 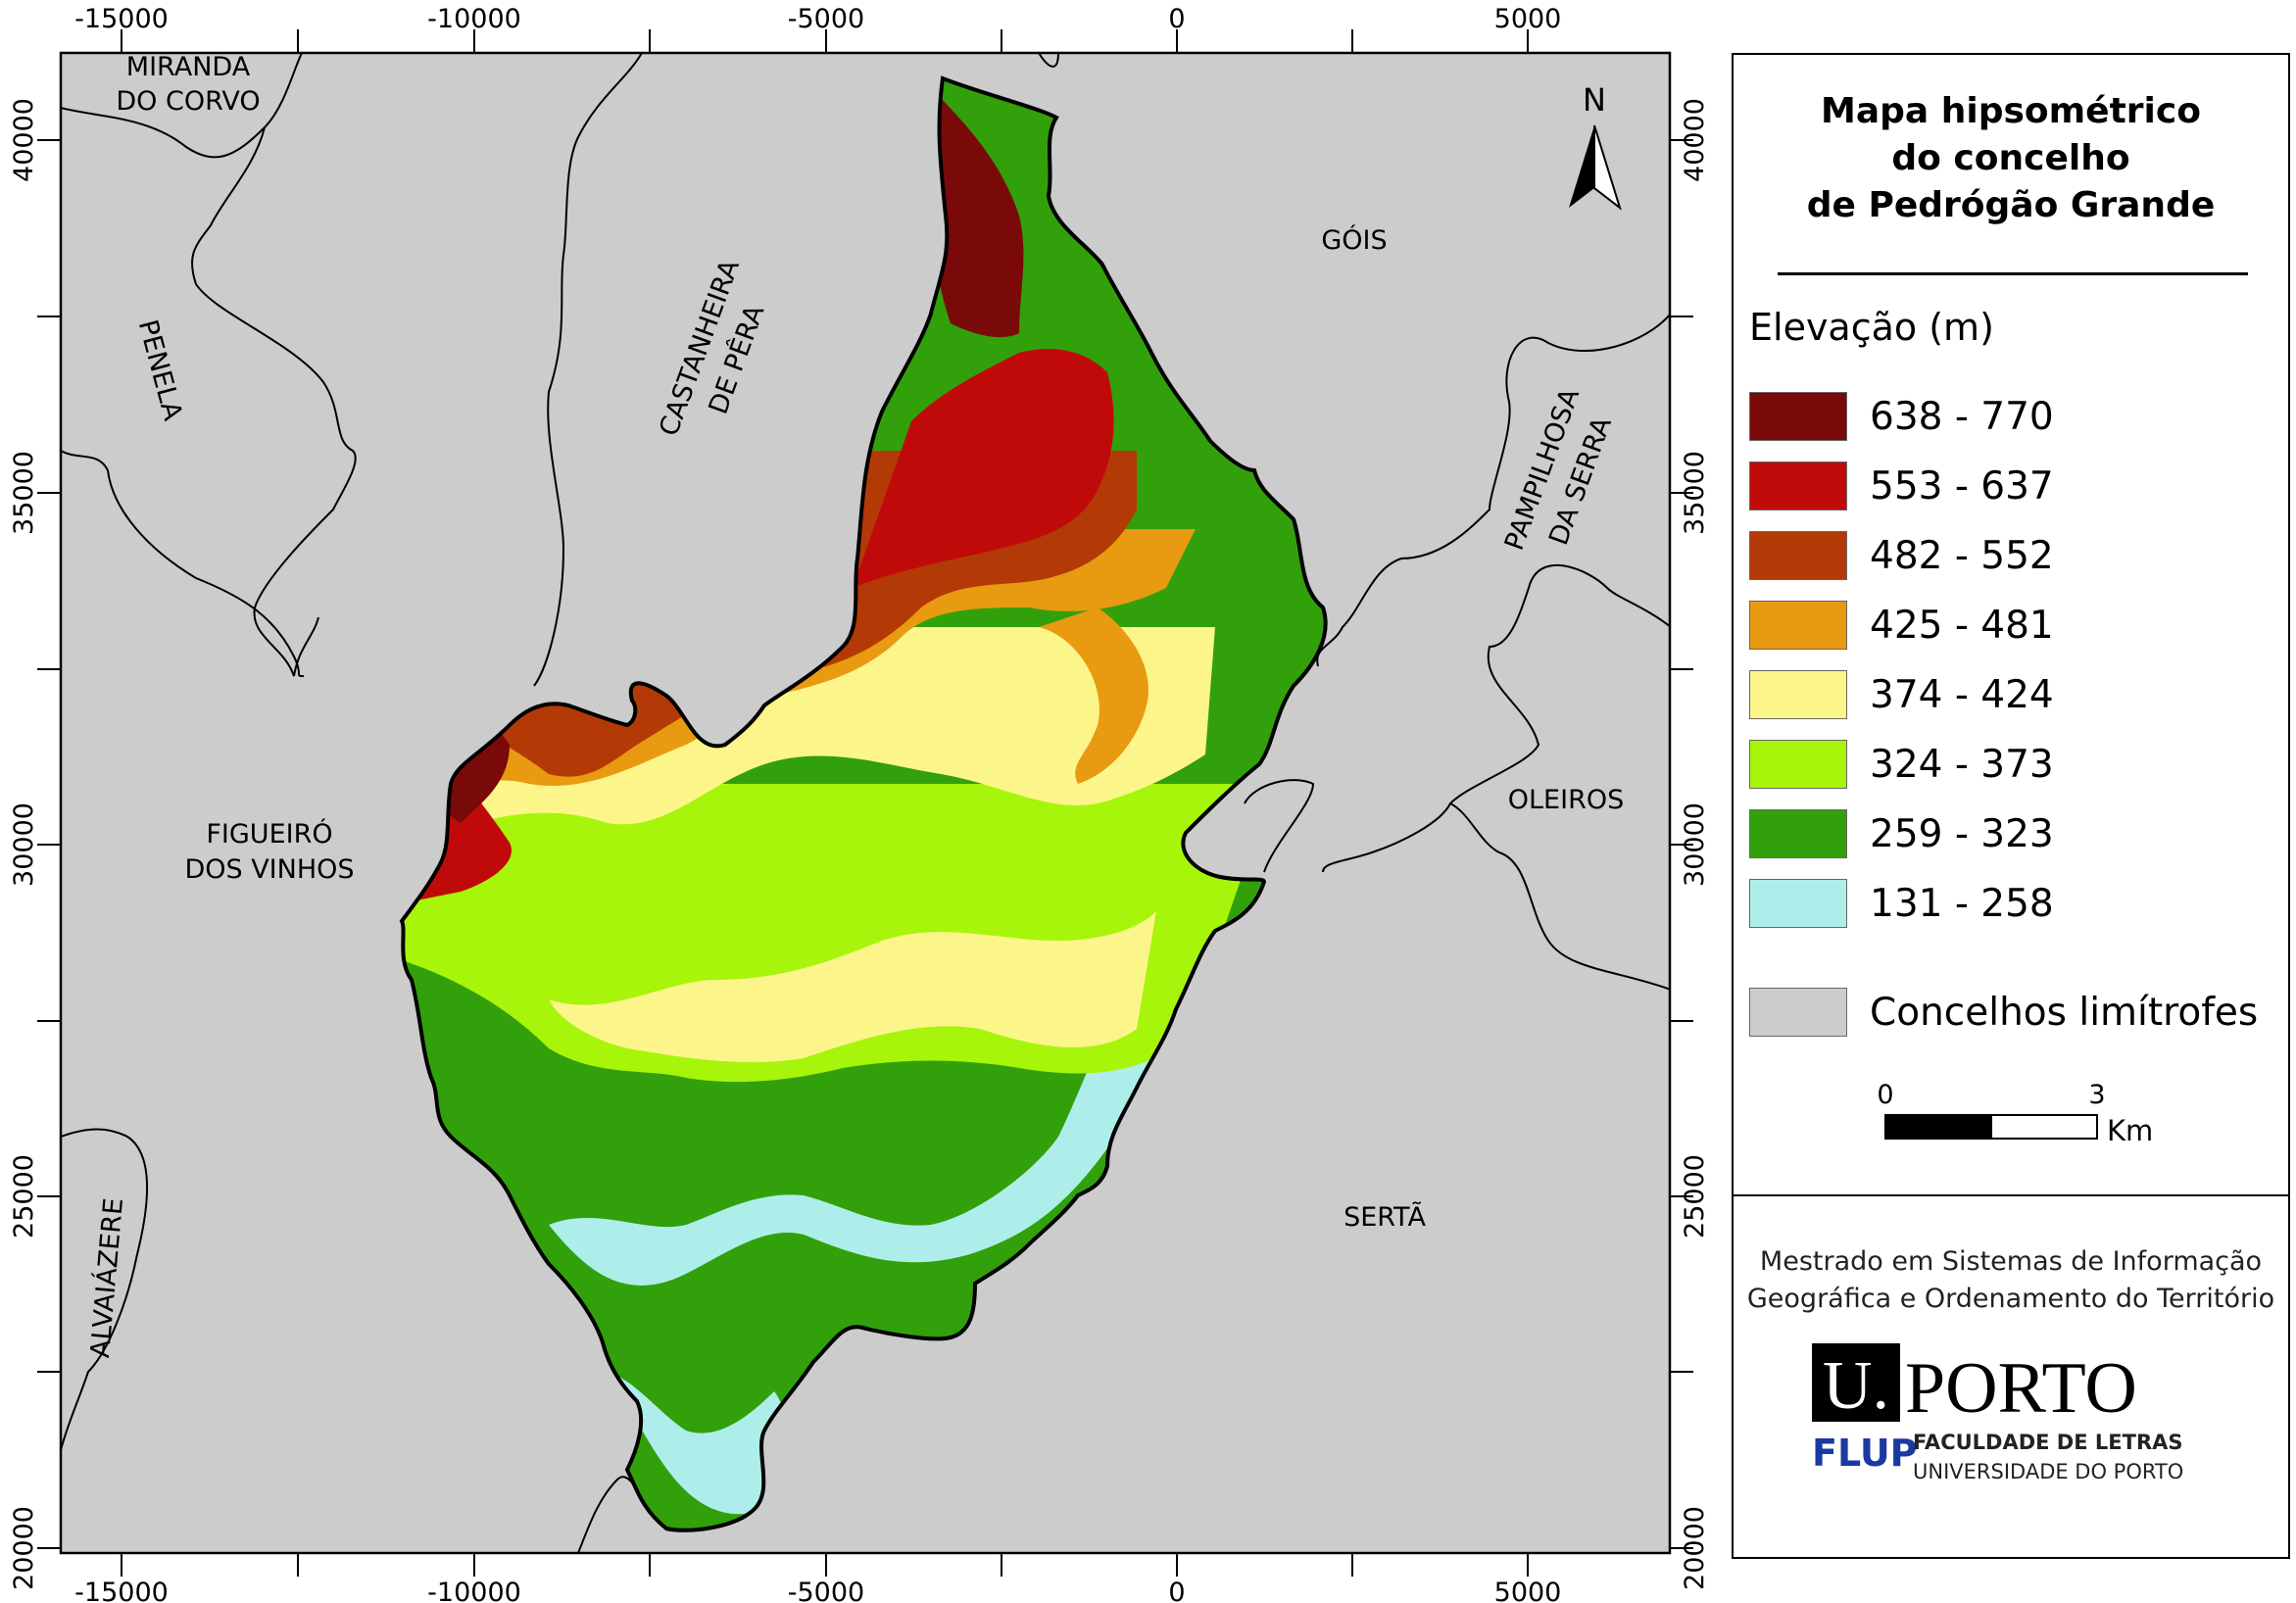 What do you see at coordinates (2096, 1095) in the screenshot?
I see `scale-end-label: 3` at bounding box center [2096, 1095].